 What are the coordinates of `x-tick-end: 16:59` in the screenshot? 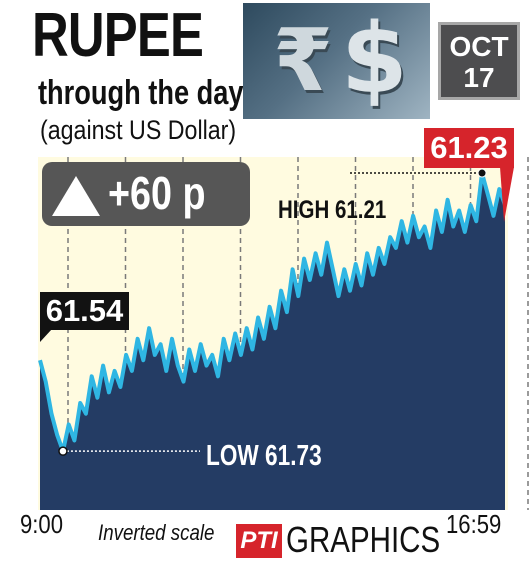 It's located at (474, 524).